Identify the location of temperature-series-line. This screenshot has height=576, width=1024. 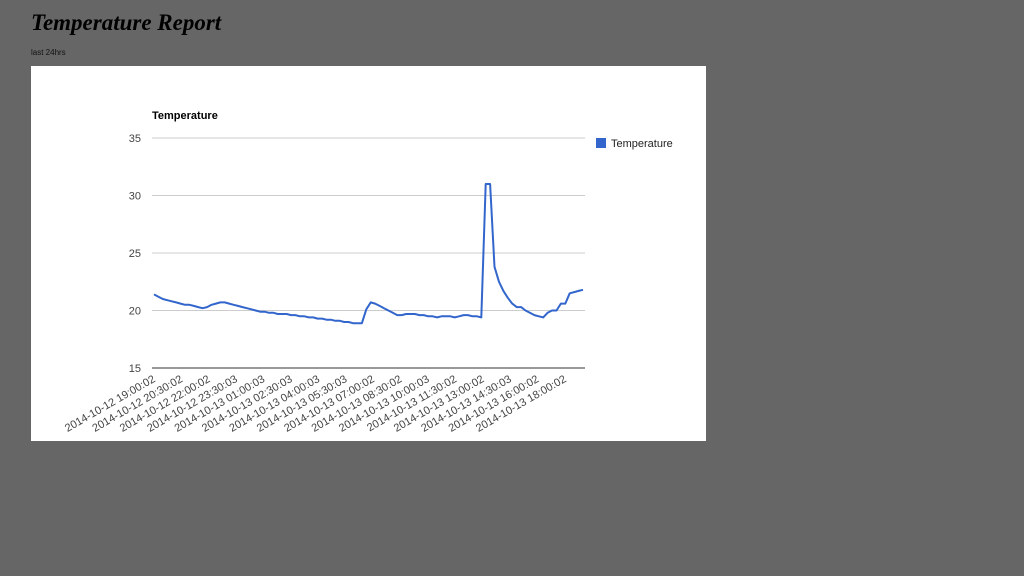
(368, 254).